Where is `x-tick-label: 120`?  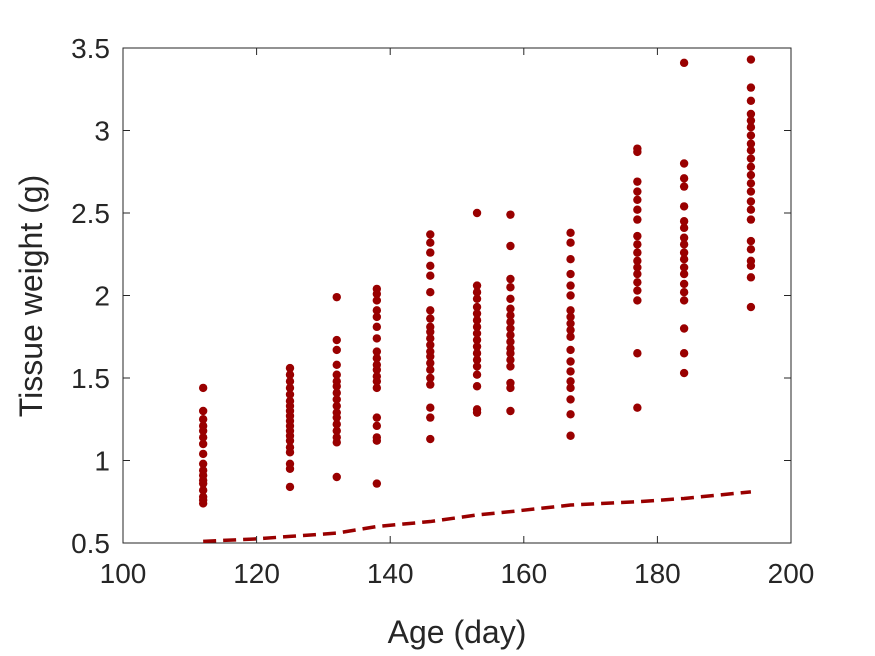
x-tick-label: 120 is located at coordinates (256, 573).